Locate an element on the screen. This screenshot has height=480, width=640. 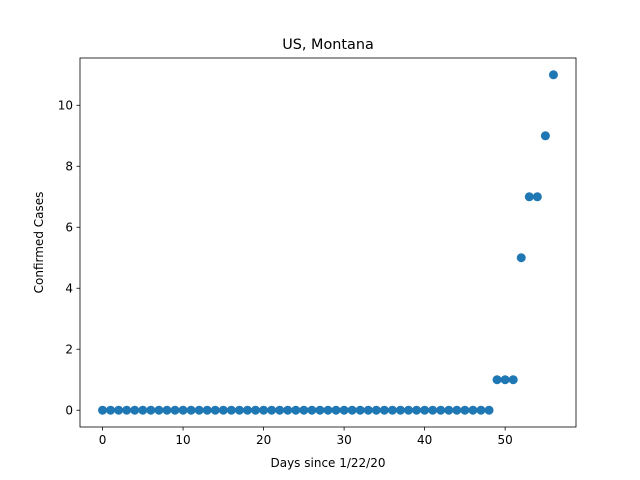
y-axis-ticks: 0 2 4 6 8 10 is located at coordinates (69, 258).